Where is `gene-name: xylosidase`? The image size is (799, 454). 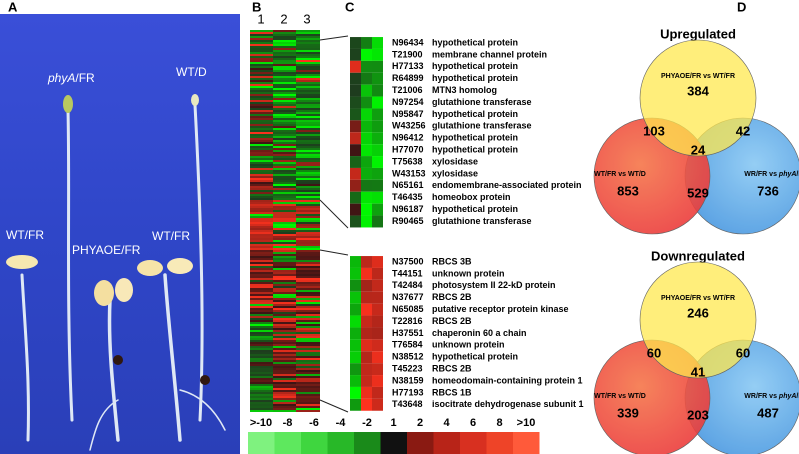
gene-name: xylosidase is located at coordinates (455, 173).